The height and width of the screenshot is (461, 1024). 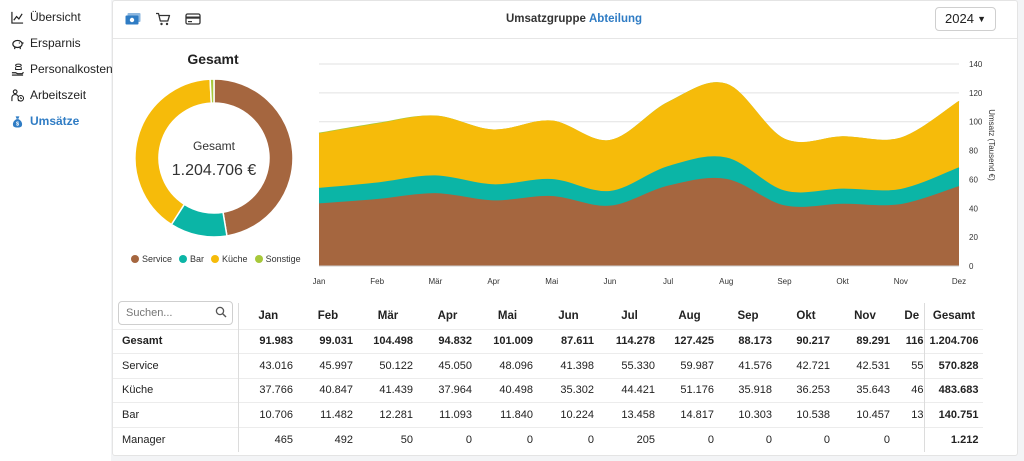 What do you see at coordinates (267, 316) in the screenshot?
I see `column-header: Jan` at bounding box center [267, 316].